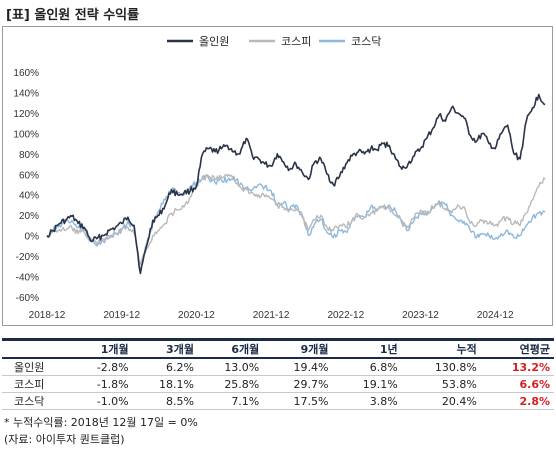 This screenshot has width=556, height=449. I want to click on cell-9m: 19.4%, so click(298, 367).